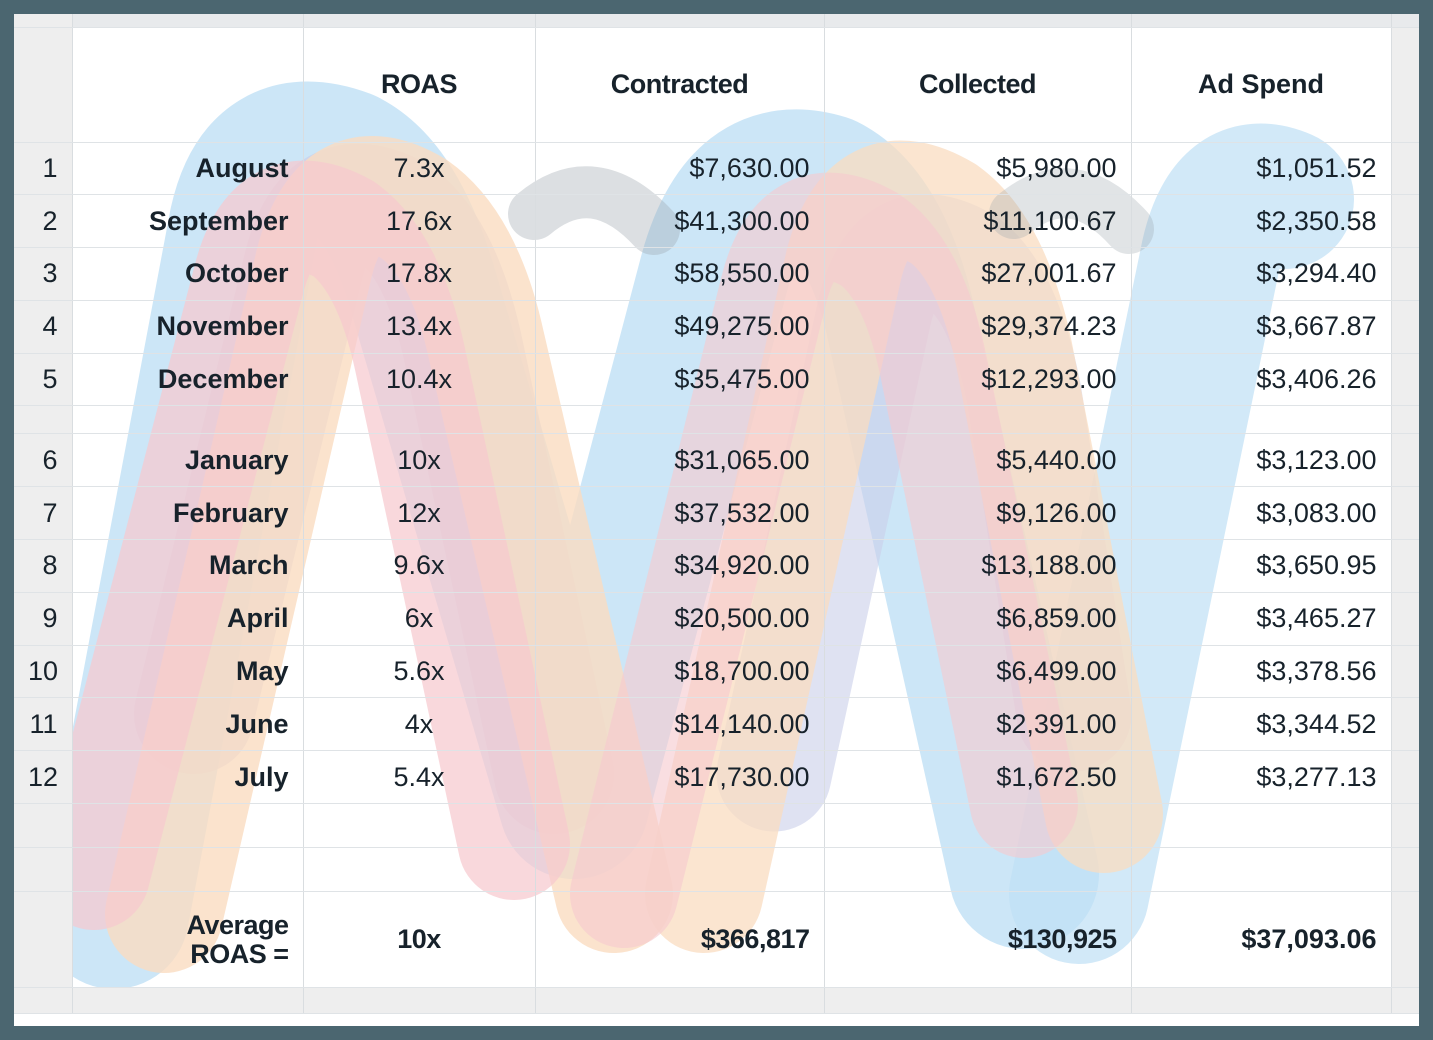 The width and height of the screenshot is (1433, 1040). What do you see at coordinates (978, 777) in the screenshot?
I see `cell-collected: $1,672.50` at bounding box center [978, 777].